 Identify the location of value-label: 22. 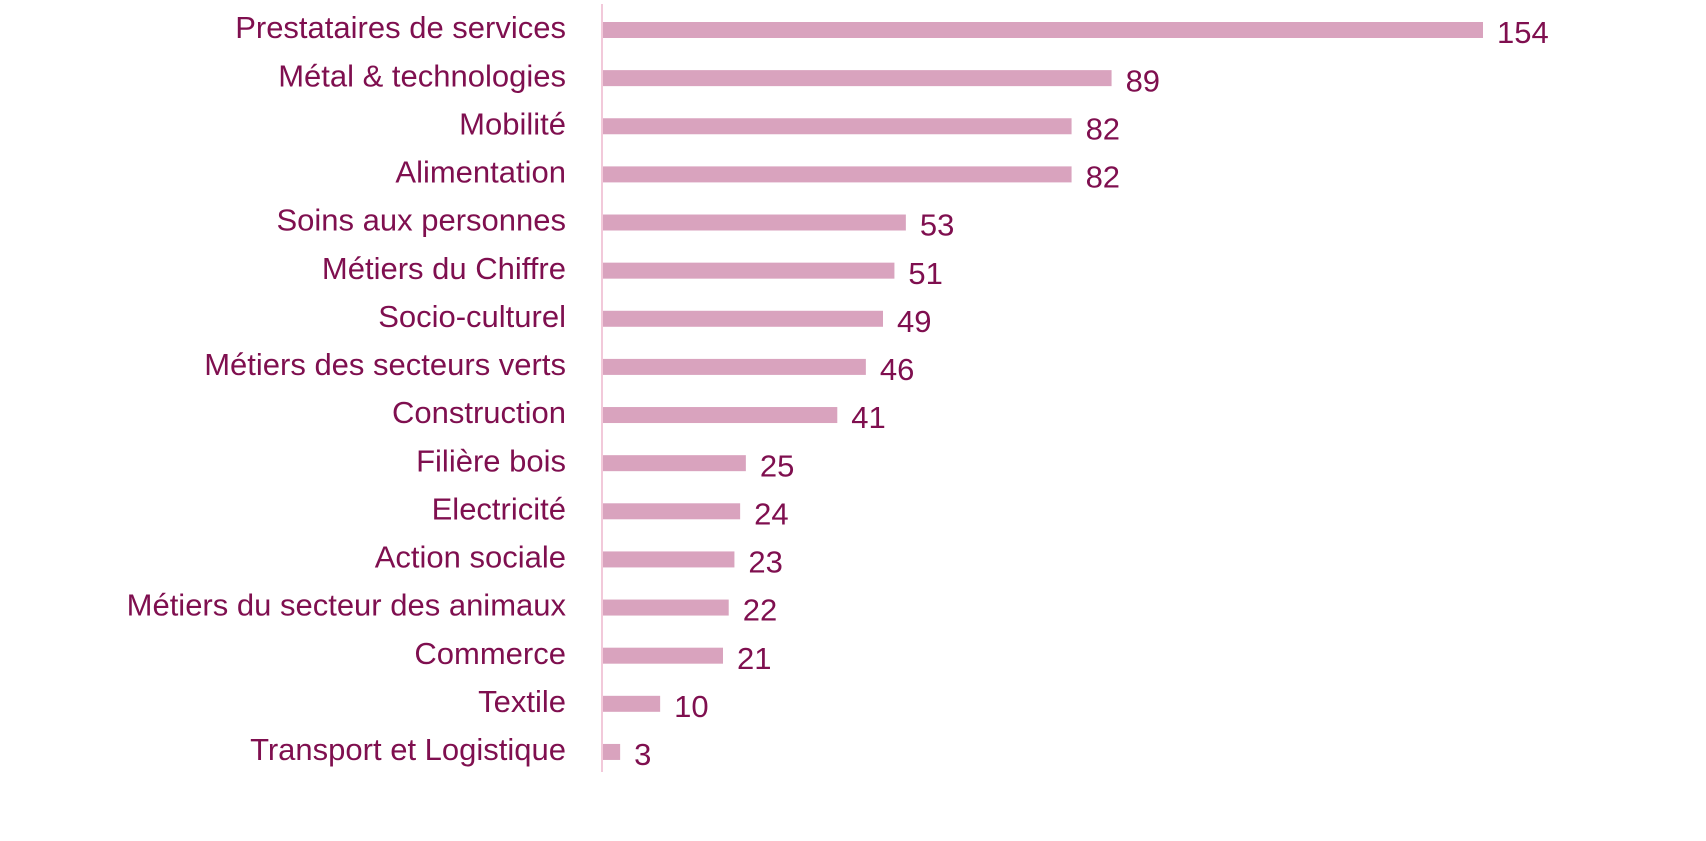
(760, 610).